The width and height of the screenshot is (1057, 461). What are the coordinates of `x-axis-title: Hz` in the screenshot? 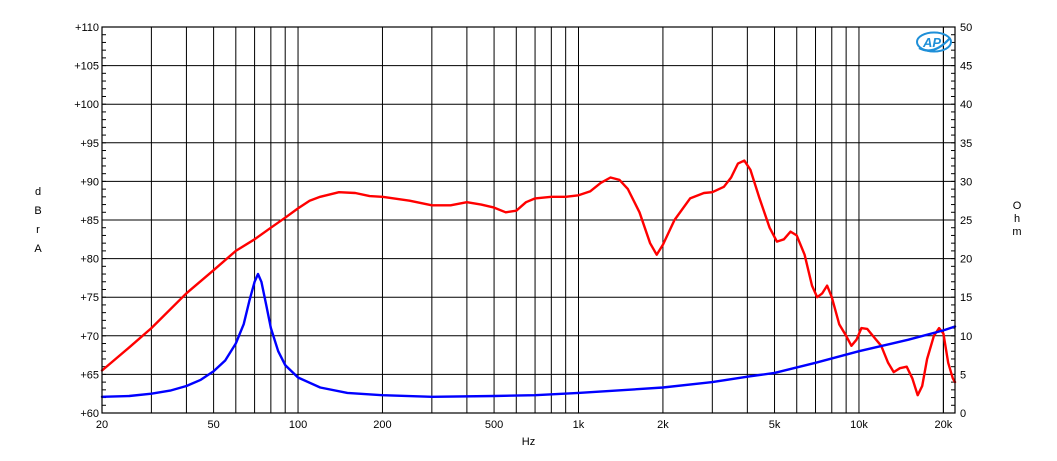 It's located at (528, 442).